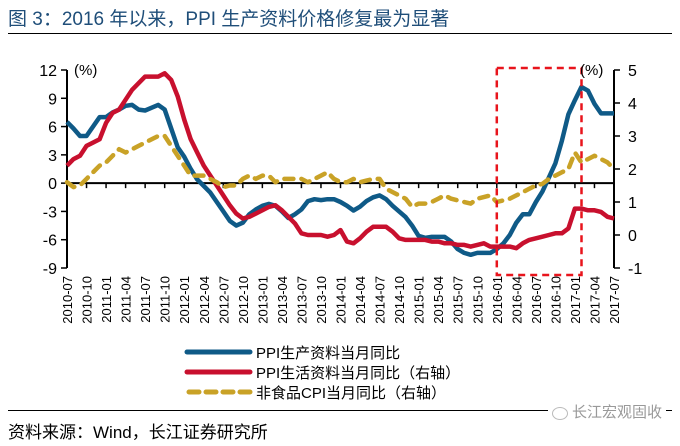  I want to click on left-axis-tick-label: -9, so click(50, 269).